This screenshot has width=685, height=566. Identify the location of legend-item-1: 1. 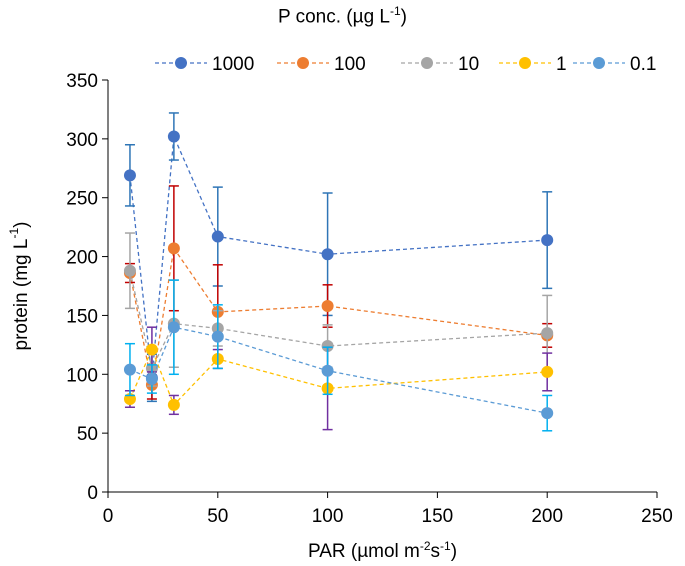
(533, 64).